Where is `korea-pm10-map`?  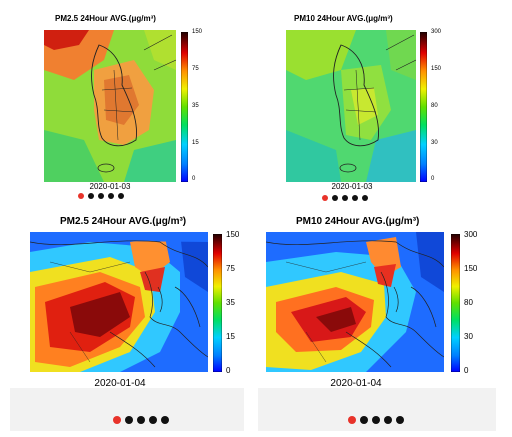
korea-pm10-map is located at coordinates (351, 106).